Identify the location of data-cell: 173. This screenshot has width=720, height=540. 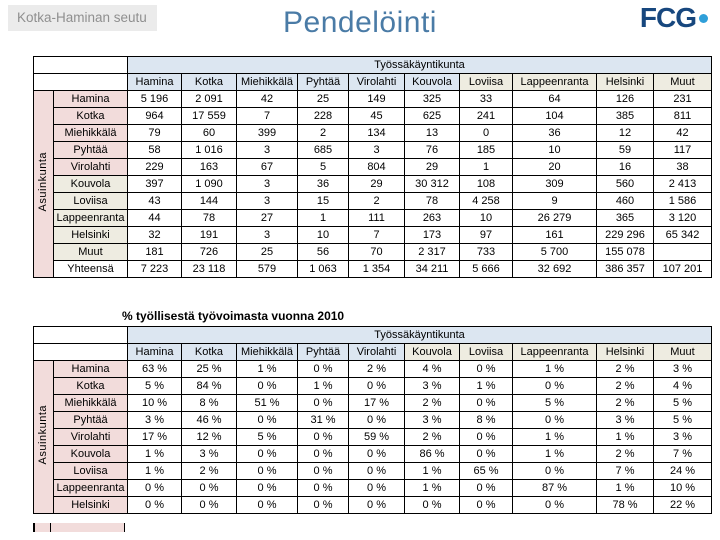
(432, 235).